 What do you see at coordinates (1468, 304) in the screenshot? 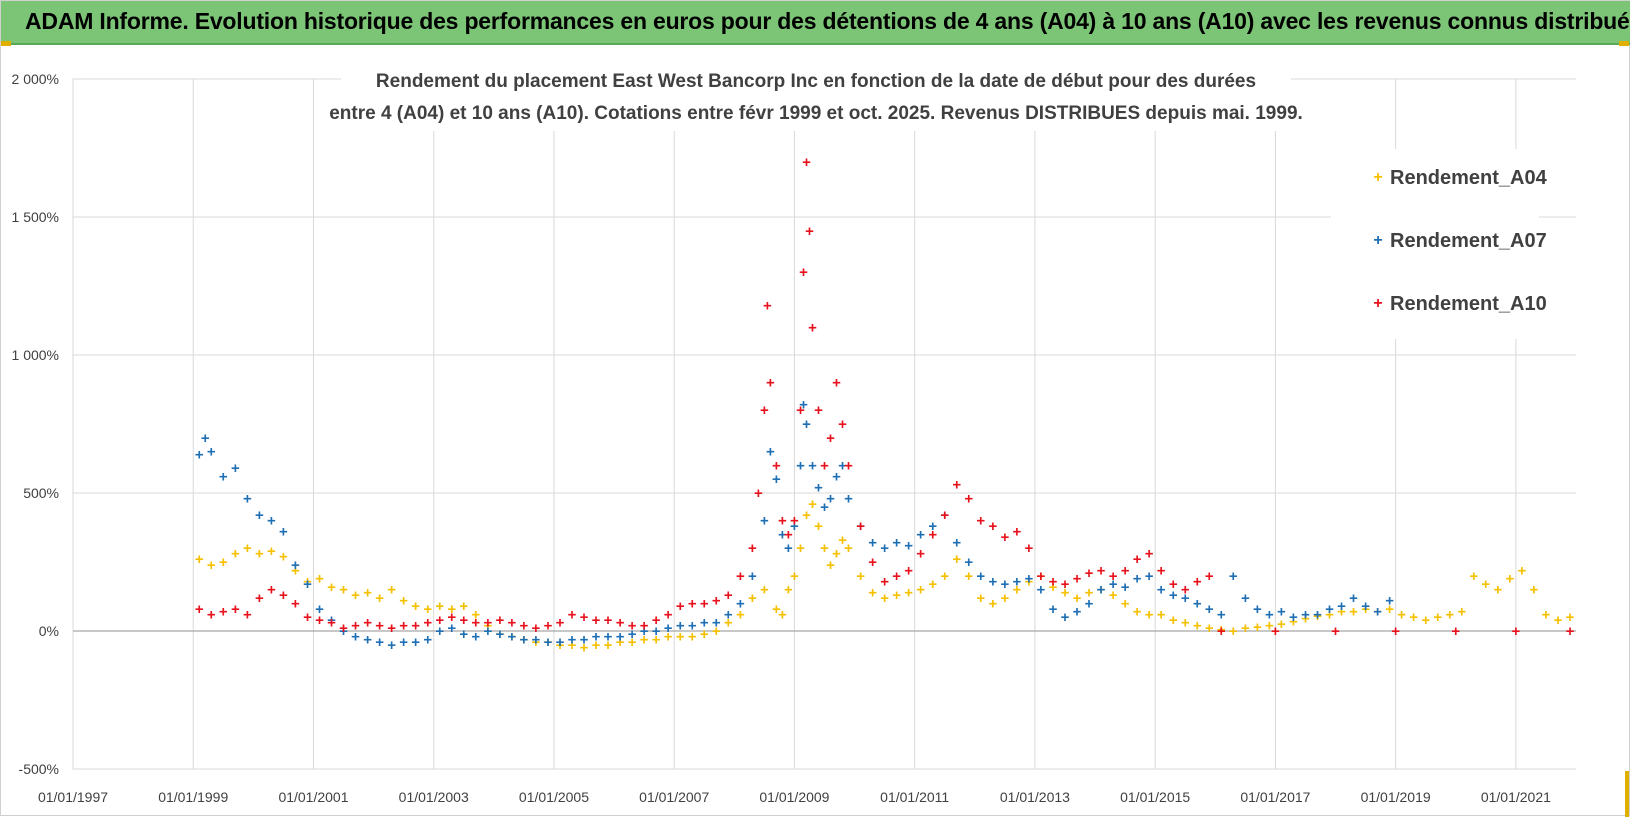
I see `legend-label-a10: Rendement_A10` at bounding box center [1468, 304].